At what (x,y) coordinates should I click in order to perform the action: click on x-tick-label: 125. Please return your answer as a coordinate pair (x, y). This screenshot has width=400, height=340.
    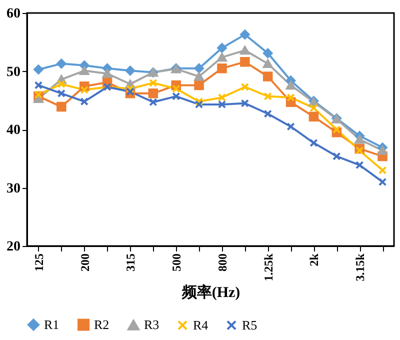
    Looking at the image, I should click on (39, 263).